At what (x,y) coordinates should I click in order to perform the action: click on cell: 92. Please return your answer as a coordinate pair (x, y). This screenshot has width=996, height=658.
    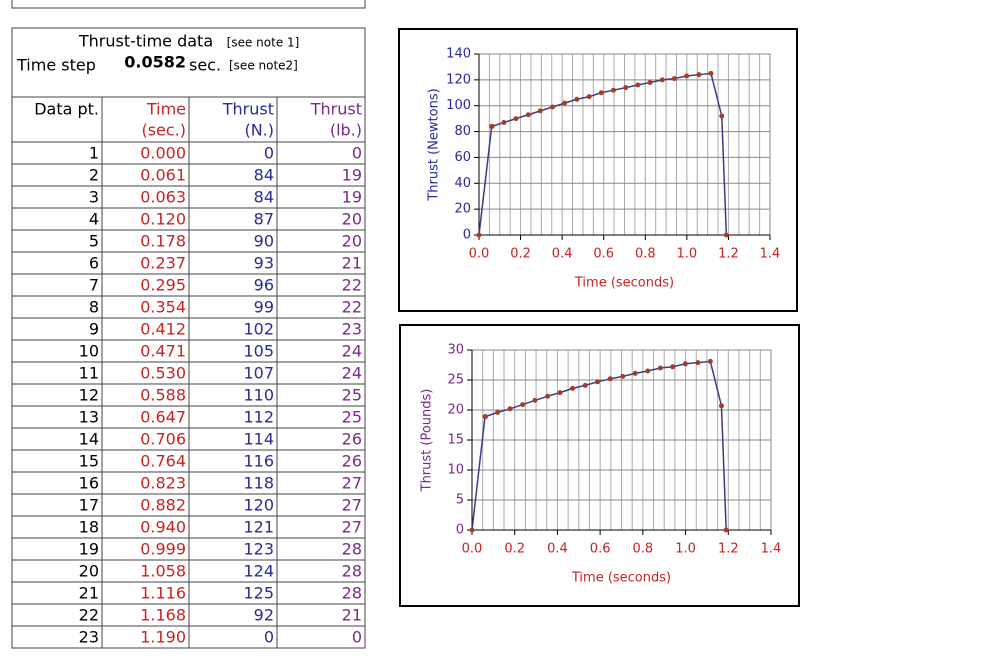
    Looking at the image, I should click on (264, 615).